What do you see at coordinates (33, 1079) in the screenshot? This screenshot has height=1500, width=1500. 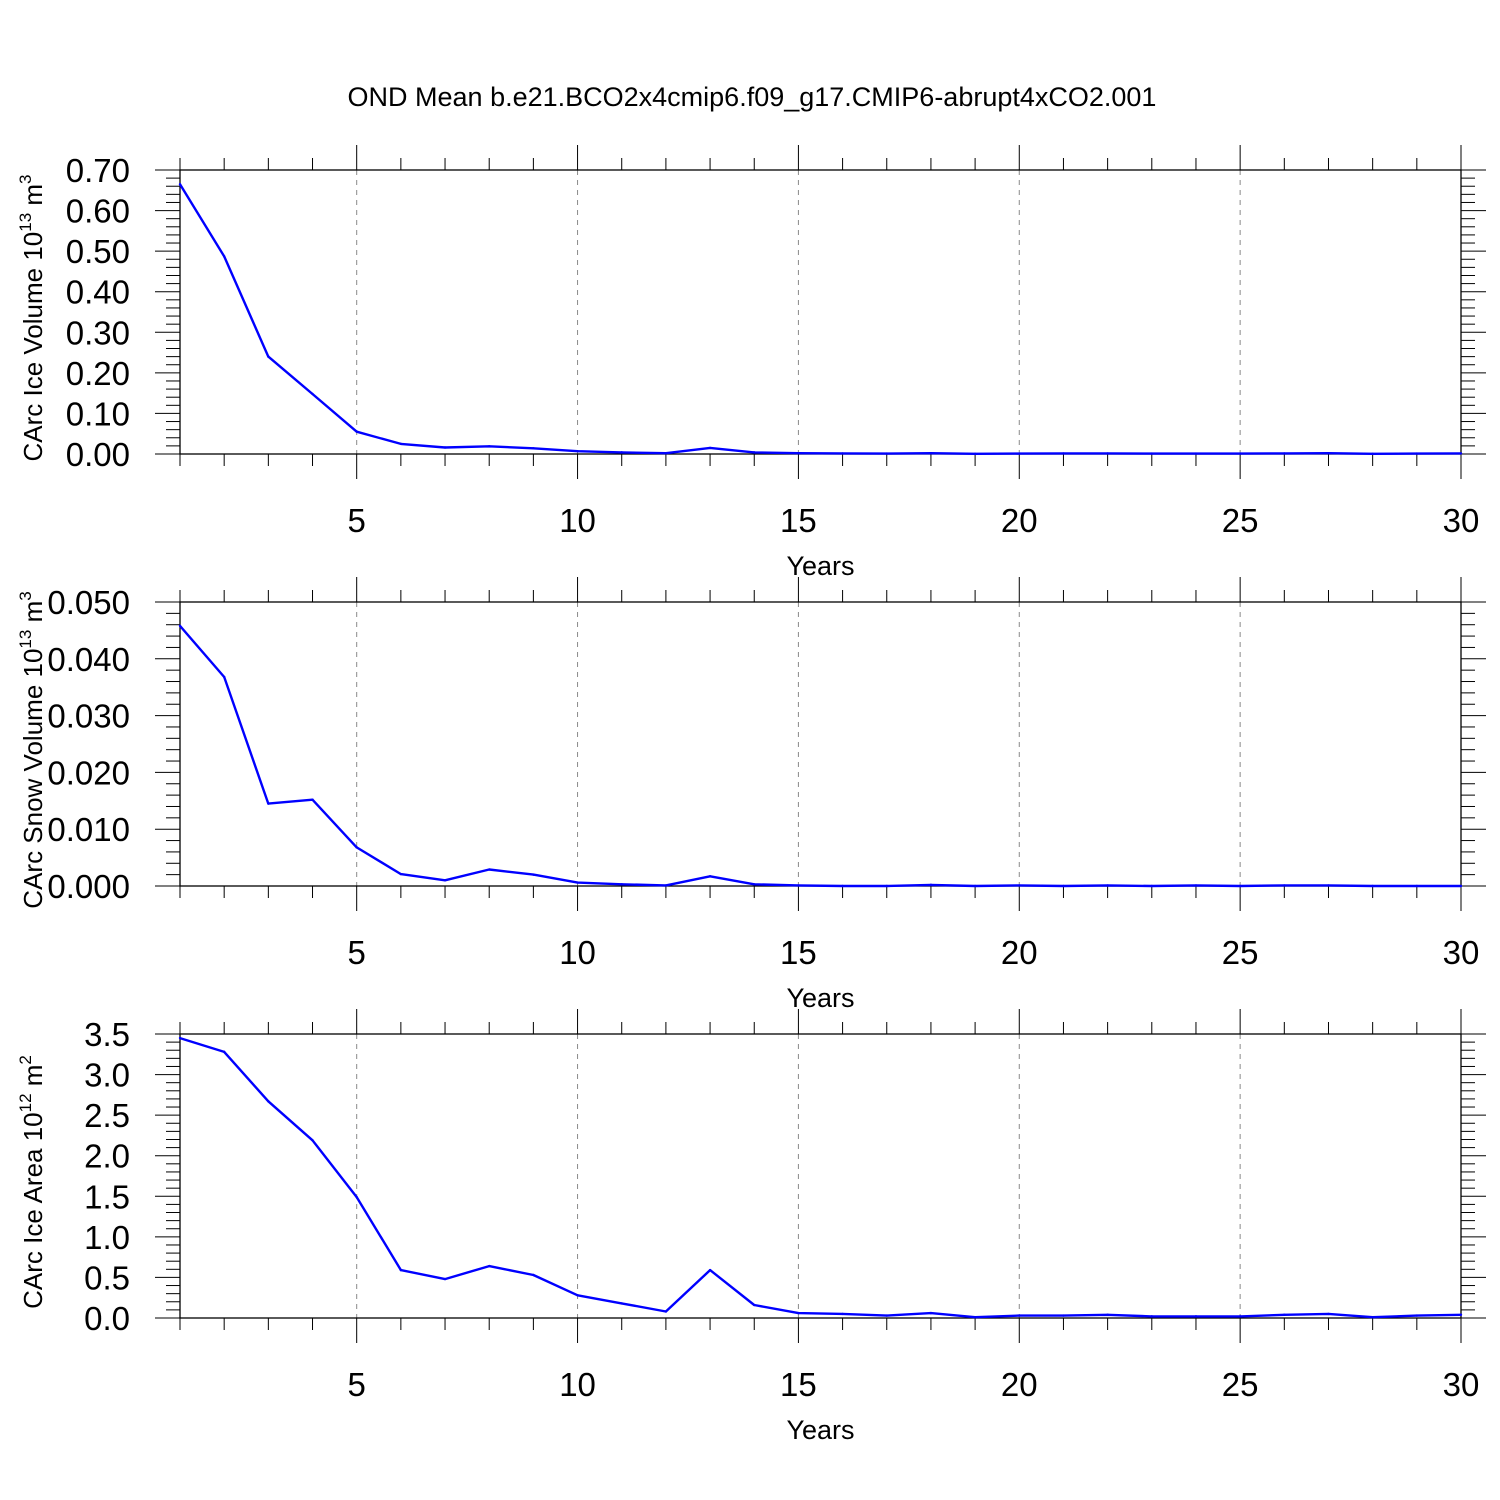 I see `y-axis-label-unit: m` at bounding box center [33, 1079].